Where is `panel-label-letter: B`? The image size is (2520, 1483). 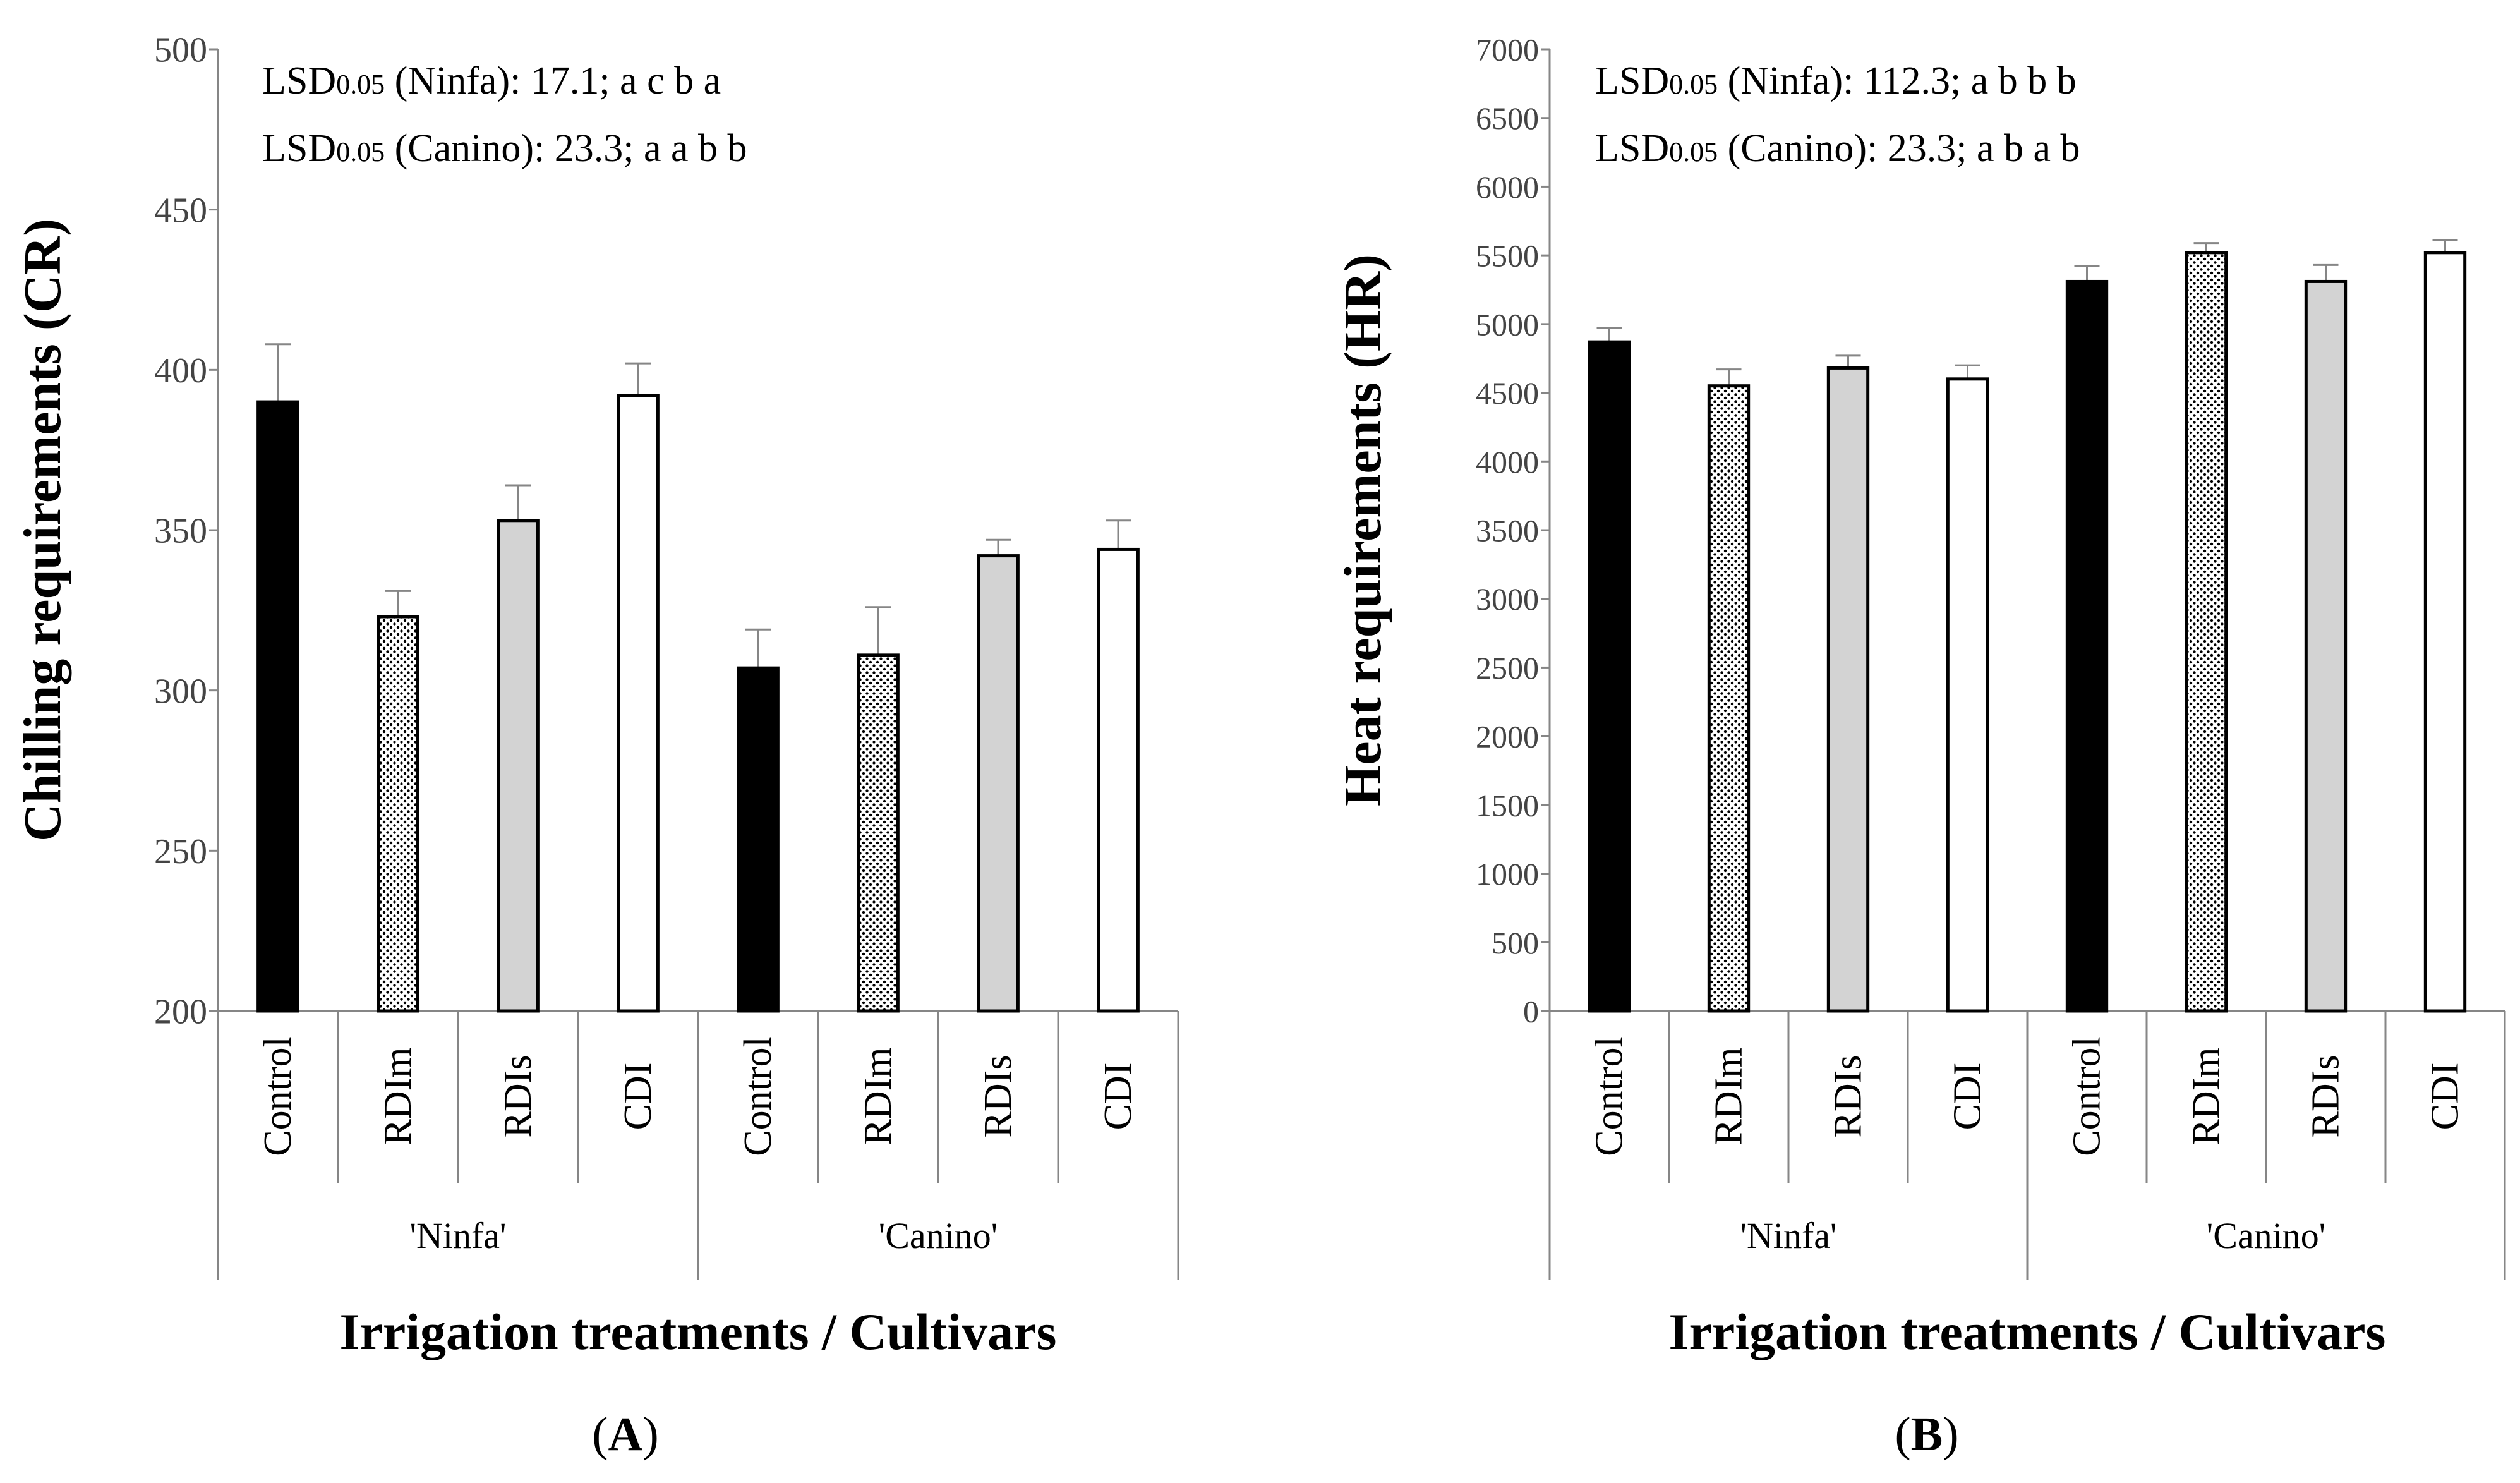
panel-label-letter: B is located at coordinates (1927, 1434).